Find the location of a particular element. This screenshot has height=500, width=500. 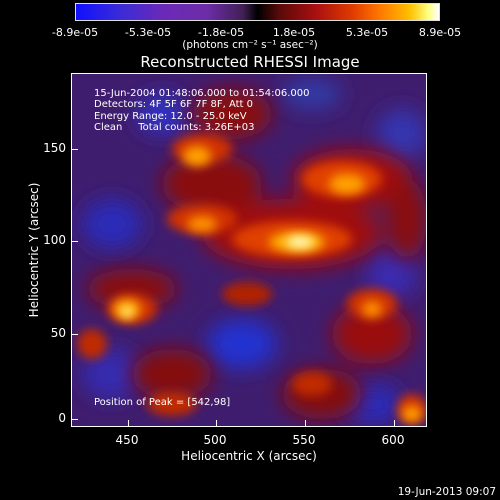

info-time: 15-Jun-2004 01:48:06.000 to 01:54:06.000 is located at coordinates (202, 93).